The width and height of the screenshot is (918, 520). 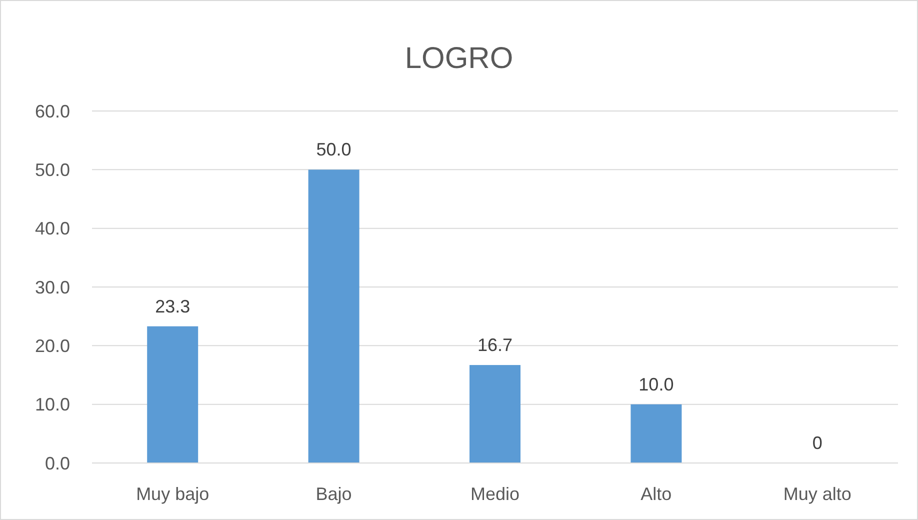 I want to click on data-label: 0, so click(x=817, y=443).